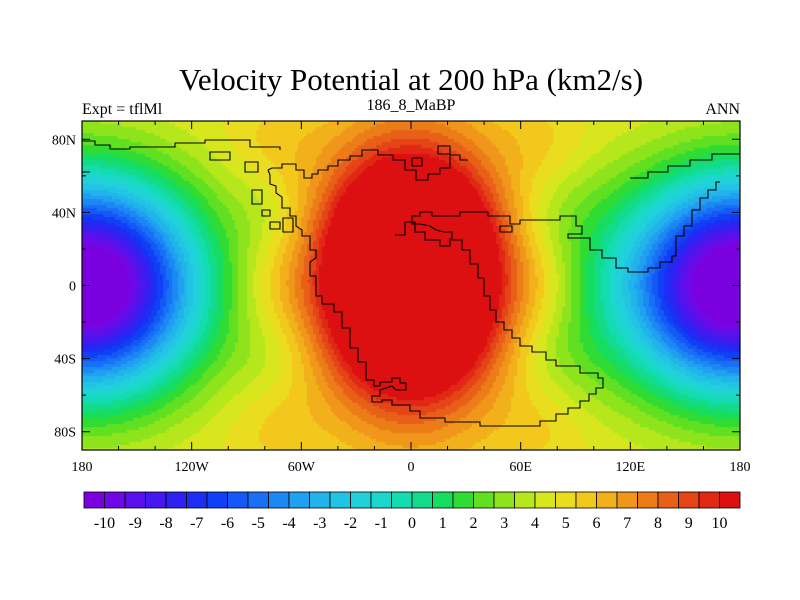  What do you see at coordinates (302, 467) in the screenshot?
I see `x-tick-label: 60W` at bounding box center [302, 467].